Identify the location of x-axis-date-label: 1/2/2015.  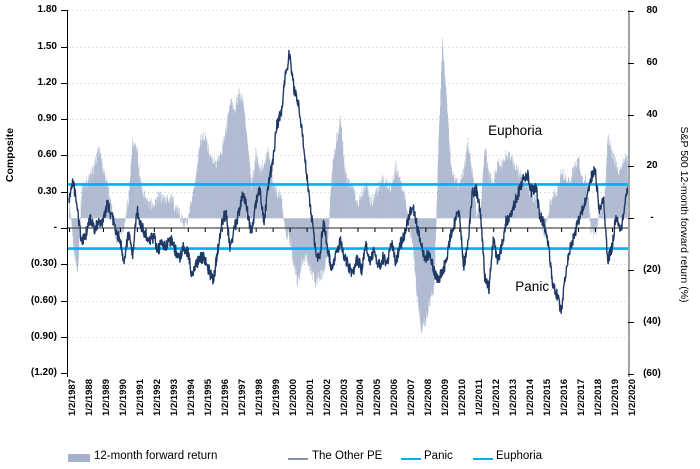
(548, 397).